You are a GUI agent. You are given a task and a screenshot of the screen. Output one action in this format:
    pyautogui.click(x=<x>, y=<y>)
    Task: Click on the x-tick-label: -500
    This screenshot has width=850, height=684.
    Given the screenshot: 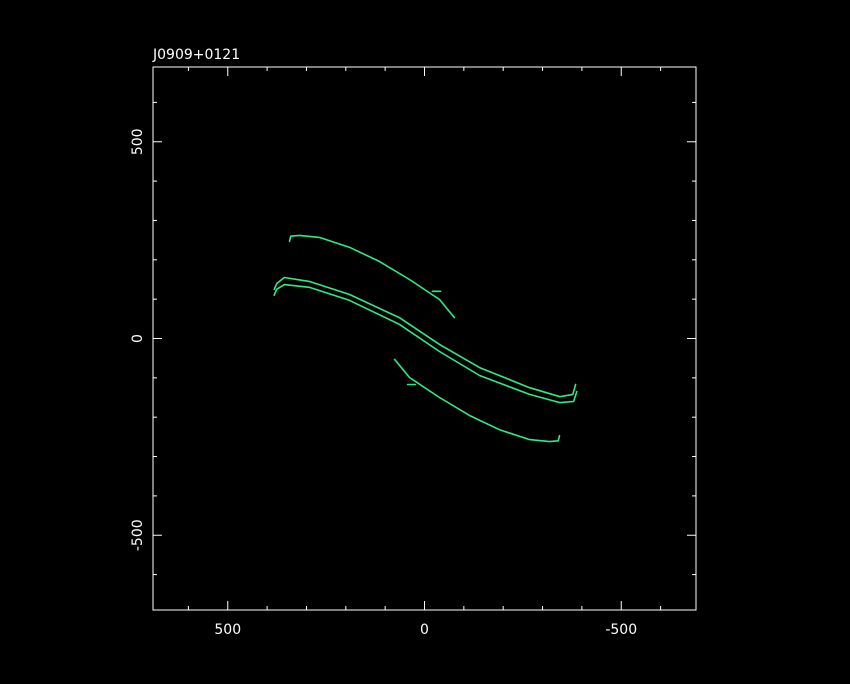 What is the action you would take?
    pyautogui.click(x=621, y=630)
    